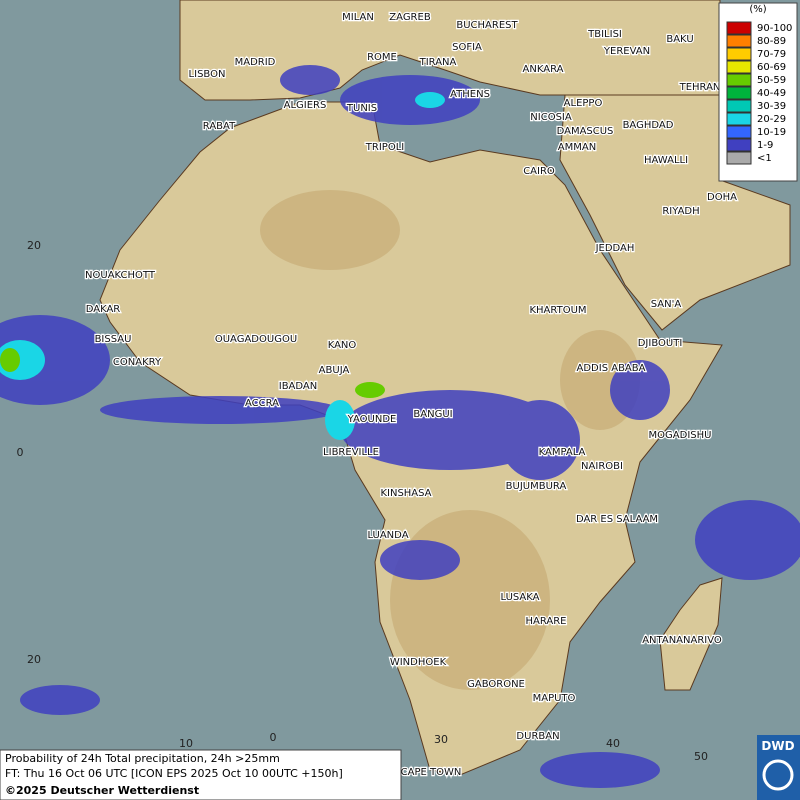 This screenshot has width=800, height=800. Describe the element at coordinates (771, 41) in the screenshot. I see `legend-label: 80-89` at that location.